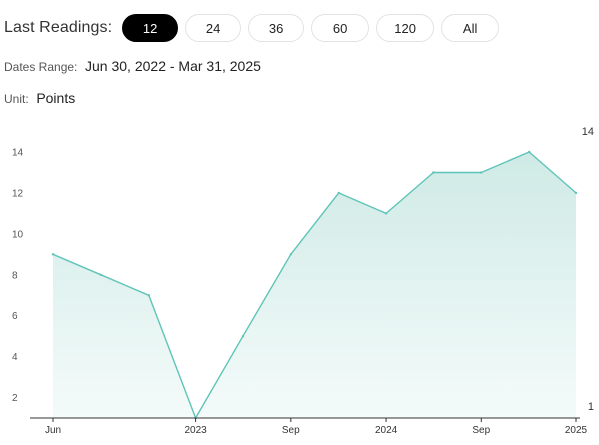 The height and width of the screenshot is (445, 599). What do you see at coordinates (56, 98) in the screenshot?
I see `unit-value: Points` at bounding box center [56, 98].